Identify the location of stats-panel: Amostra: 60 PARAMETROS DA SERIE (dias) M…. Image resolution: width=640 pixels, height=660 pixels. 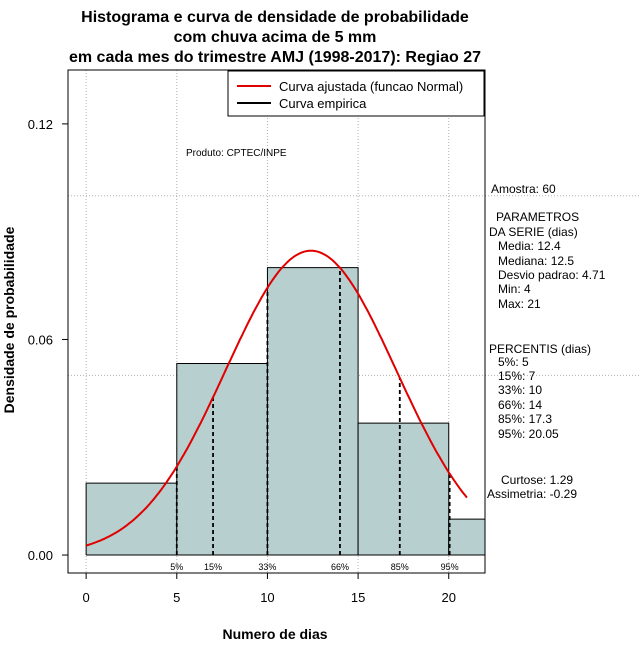
(546, 341).